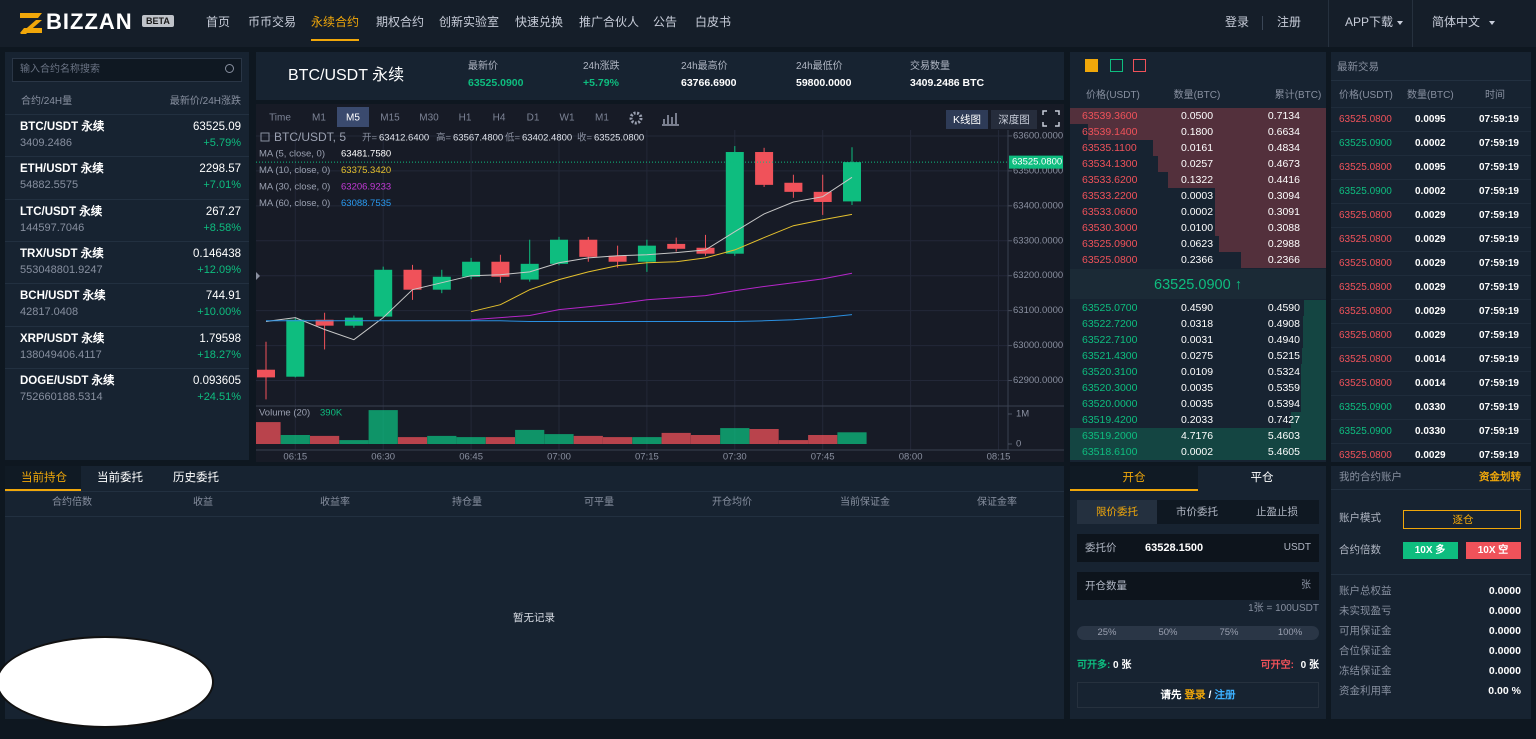 The width and height of the screenshot is (1536, 739). I want to click on bids-row: 63519.2000 4.7176 5.4603, so click(1198, 436).